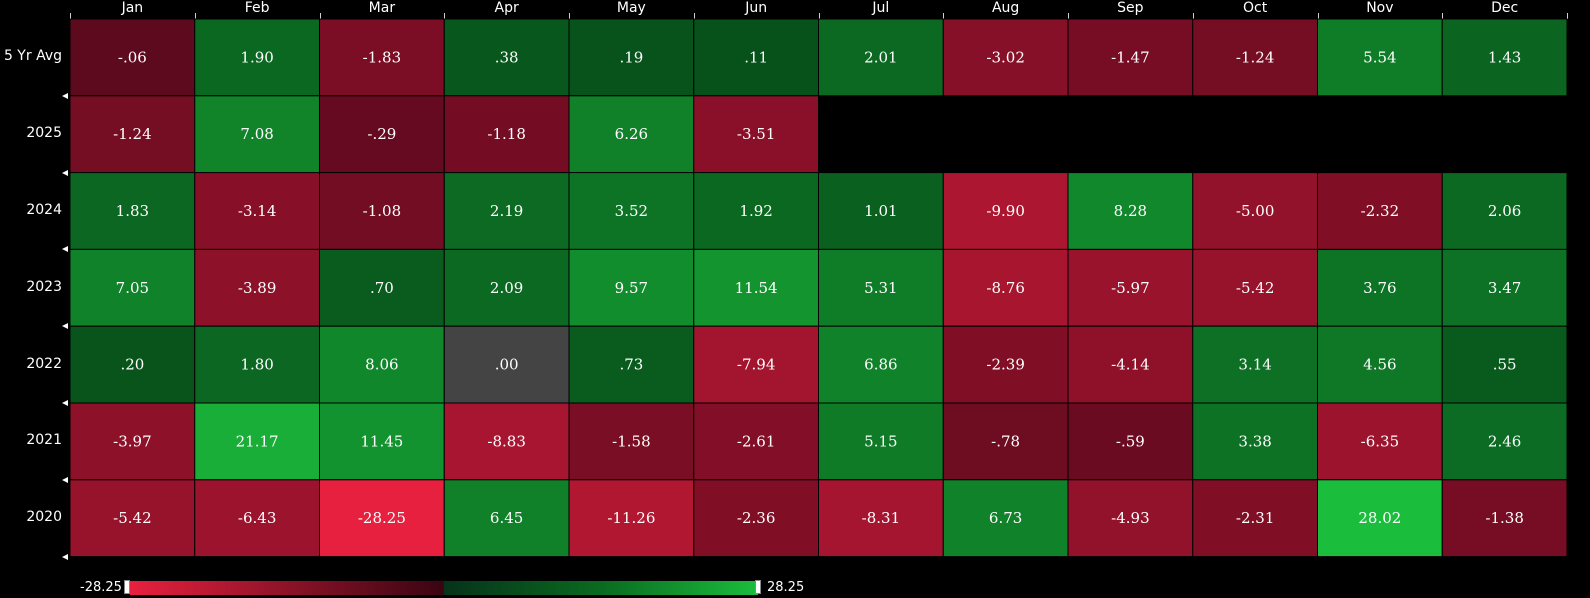  What do you see at coordinates (828, 10) in the screenshot?
I see `column-header: Jan Feb Mar Apr May Jun Jul Aug Sep Oct Nov Dec` at bounding box center [828, 10].